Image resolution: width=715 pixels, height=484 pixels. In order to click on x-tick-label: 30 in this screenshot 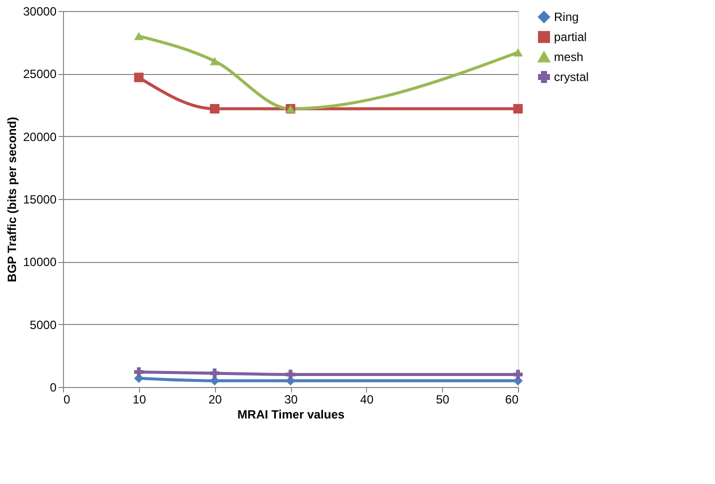, I will do `click(291, 399)`.